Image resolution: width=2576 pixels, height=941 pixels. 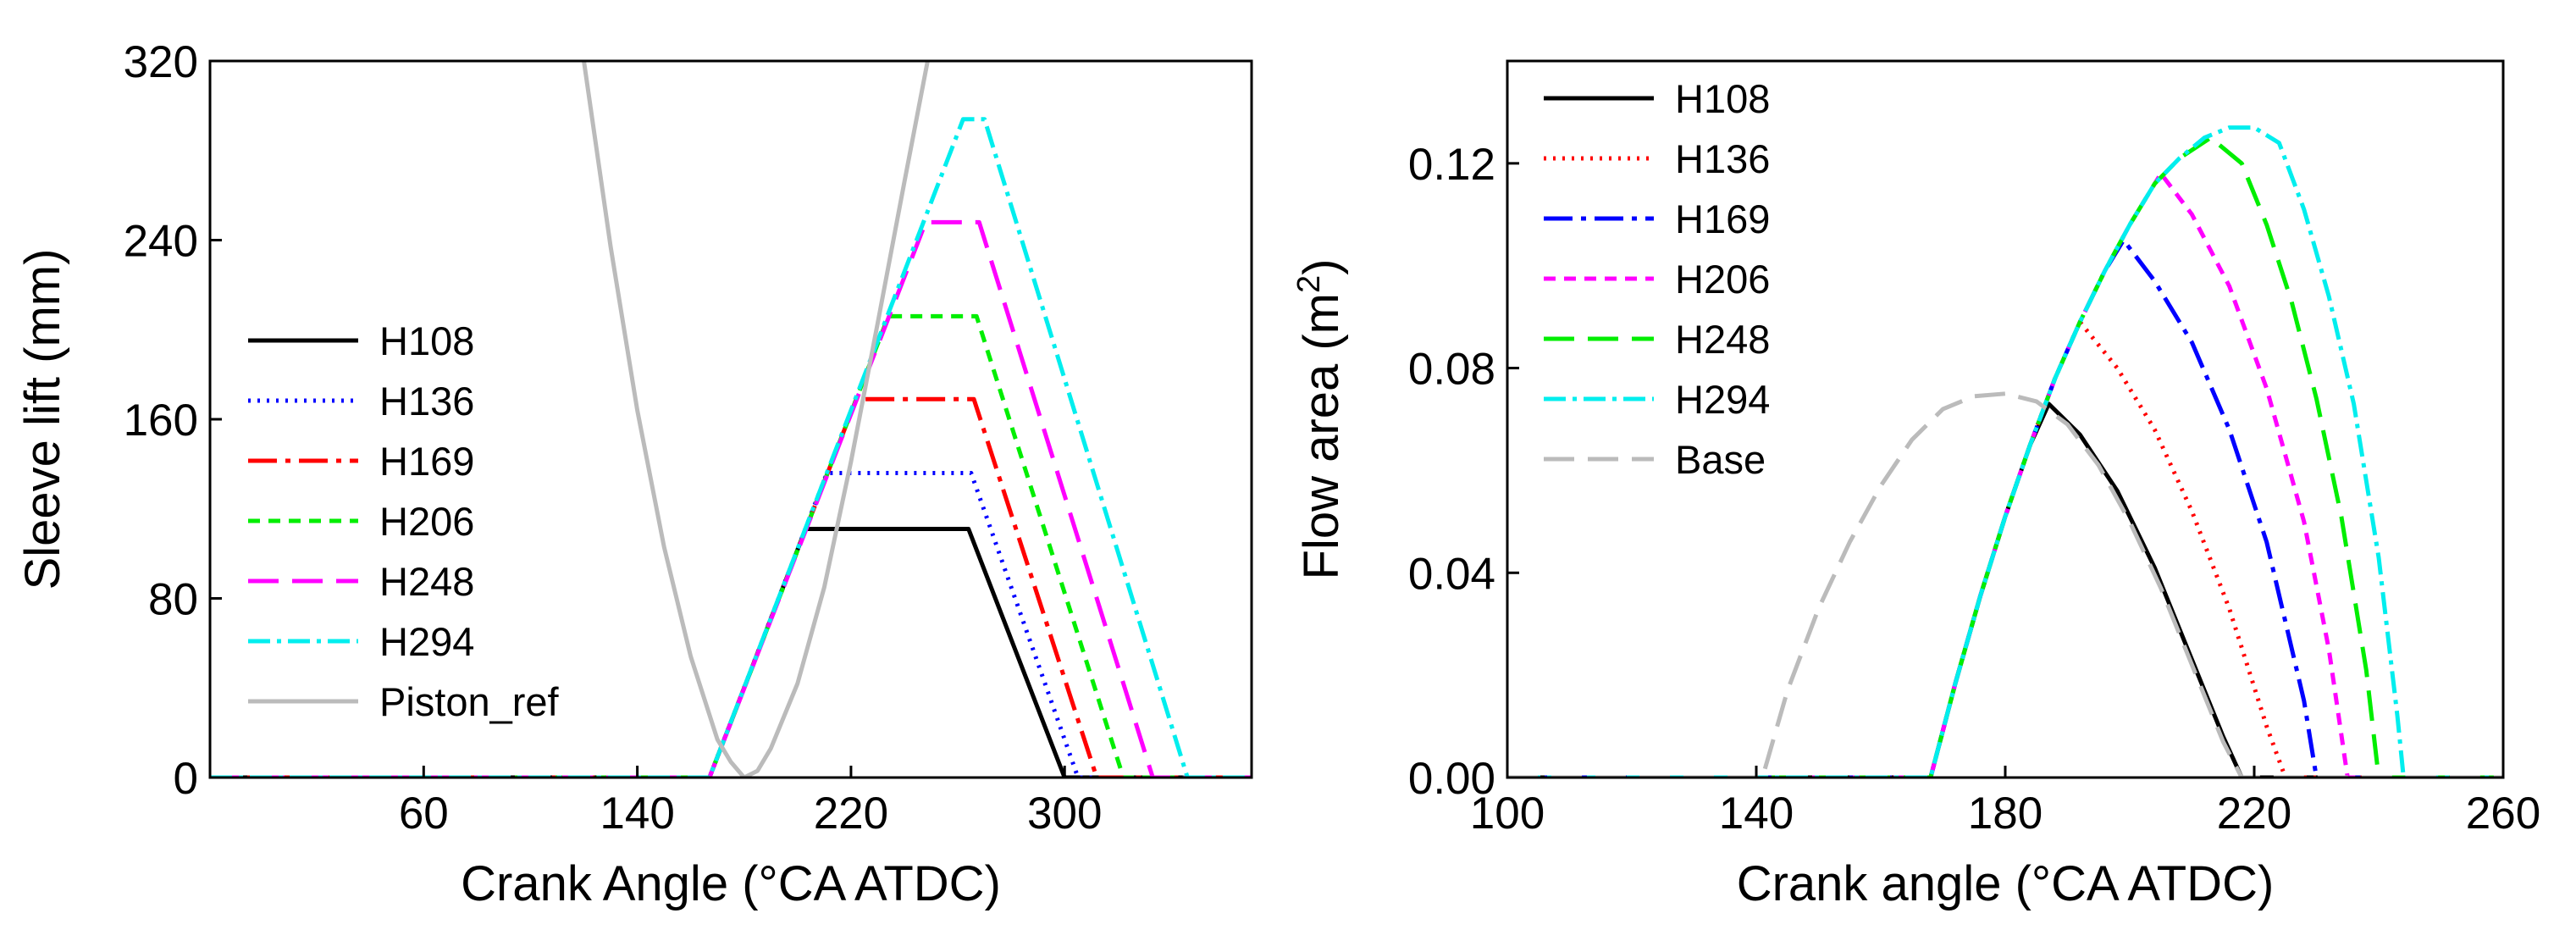 What do you see at coordinates (2006, 884) in the screenshot?
I see `x-axis-title: Crank angle (°CA ATDC)` at bounding box center [2006, 884].